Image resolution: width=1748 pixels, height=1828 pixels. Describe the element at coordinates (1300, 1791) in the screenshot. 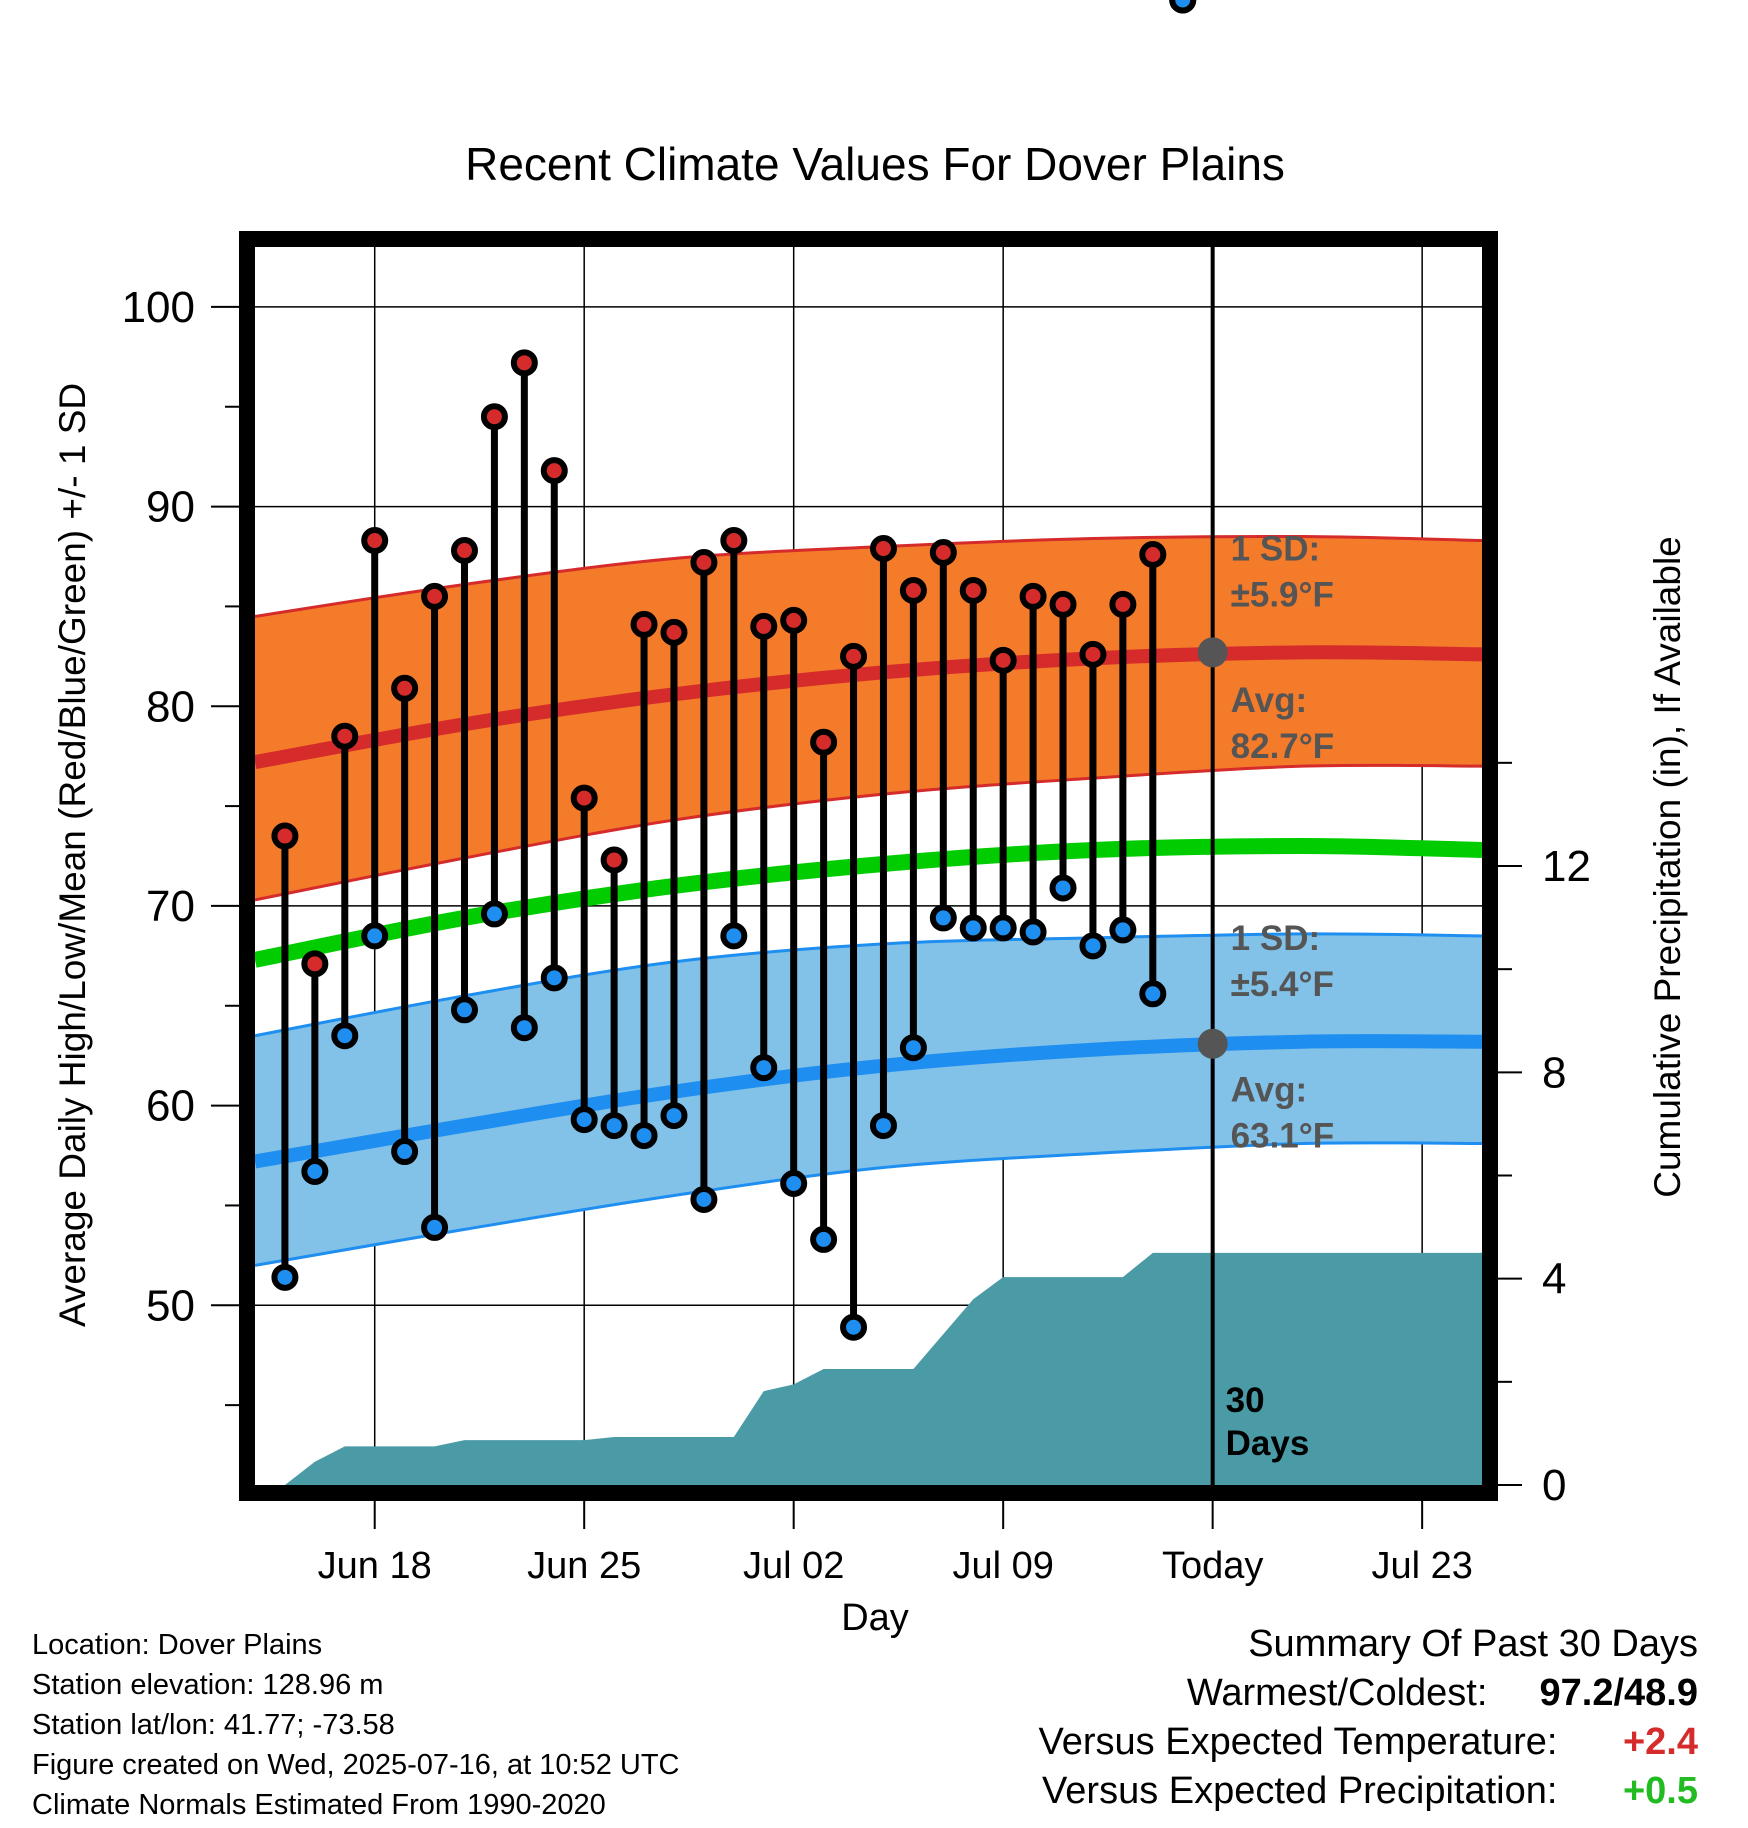

I see `summary-precip-label: Versus Expected Precipitation:` at that location.